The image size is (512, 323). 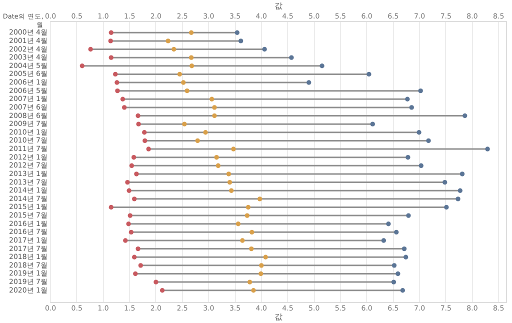 I want to click on x-axis-title: 값, so click(x=278, y=317).